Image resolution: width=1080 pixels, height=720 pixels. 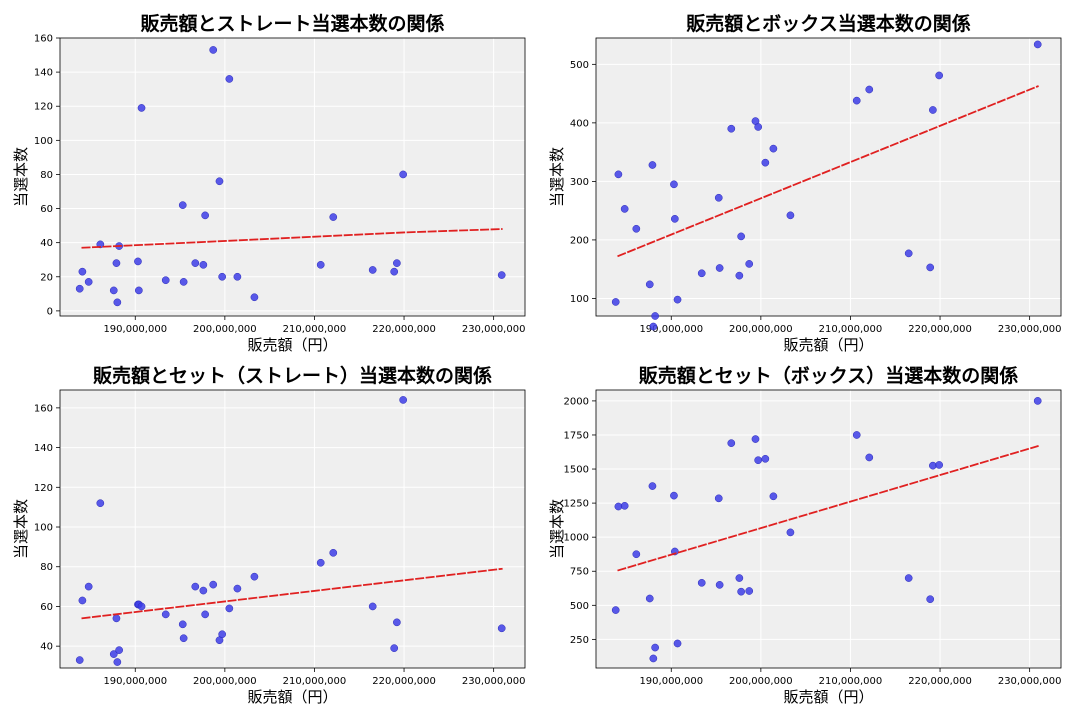 What do you see at coordinates (576, 401) in the screenshot?
I see `y-tick-label: 2000` at bounding box center [576, 401].